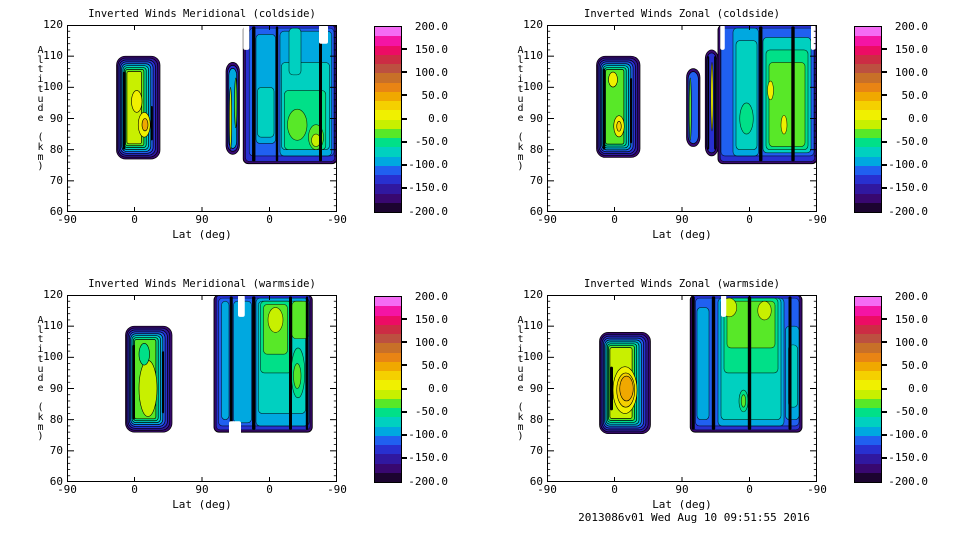 This screenshot has height=540, width=960. I want to click on contour-plot, so click(682, 388).